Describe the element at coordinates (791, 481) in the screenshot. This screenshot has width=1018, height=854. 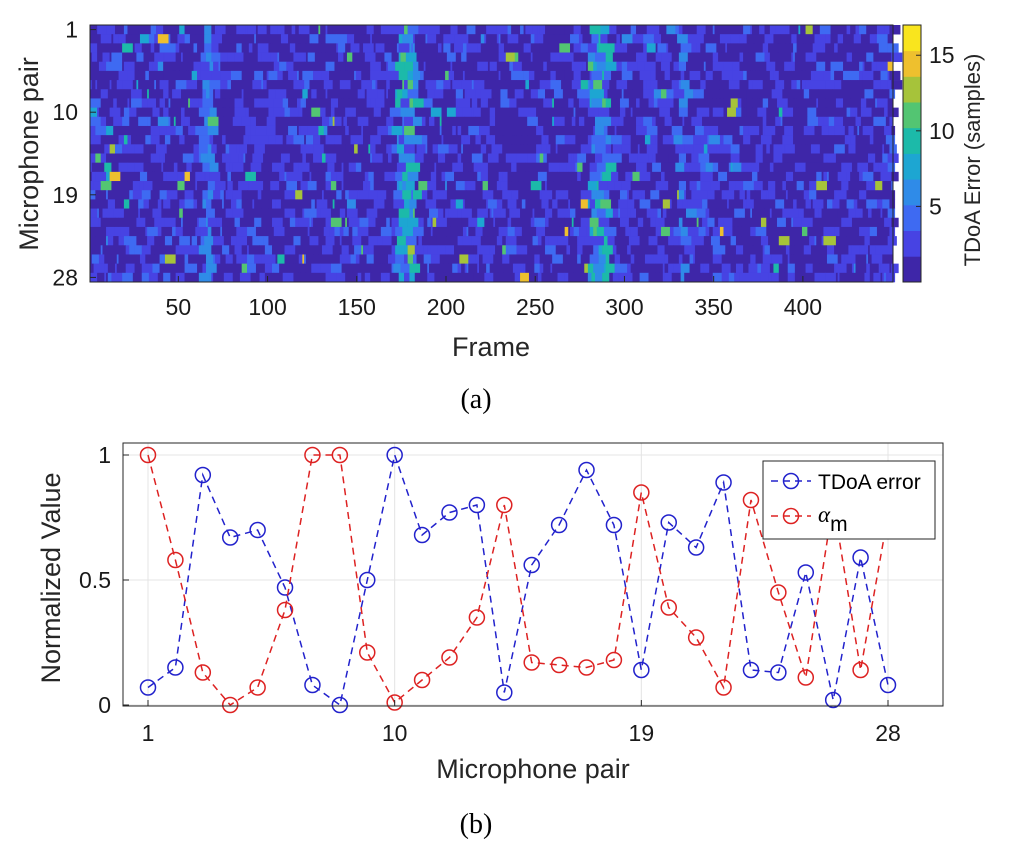
I see `legend-tdoa-marker` at that location.